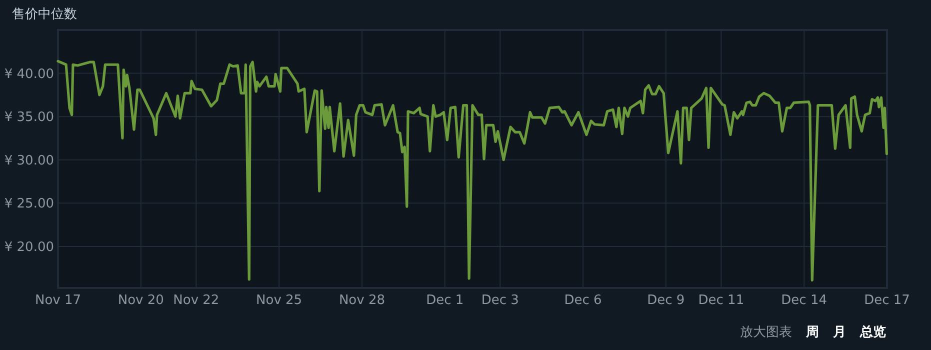  I want to click on text: 周, so click(812, 332).